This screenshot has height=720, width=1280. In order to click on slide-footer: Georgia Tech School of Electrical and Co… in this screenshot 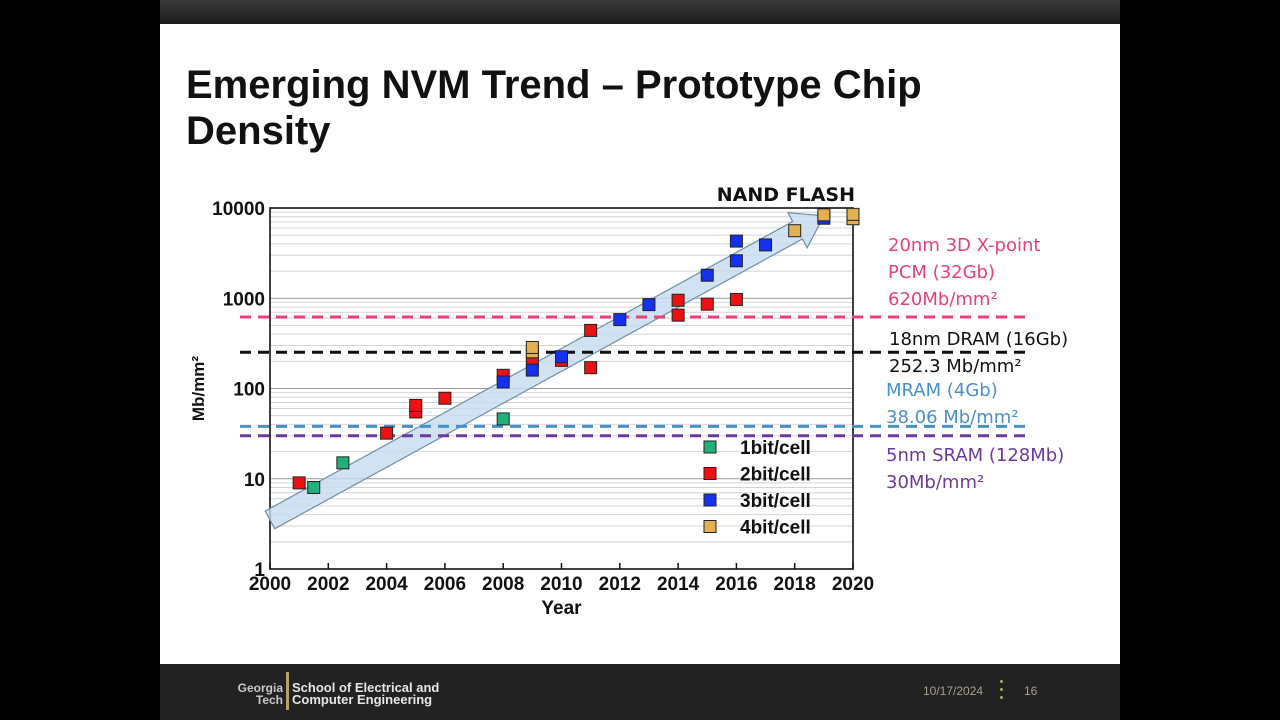, I will do `click(640, 692)`.